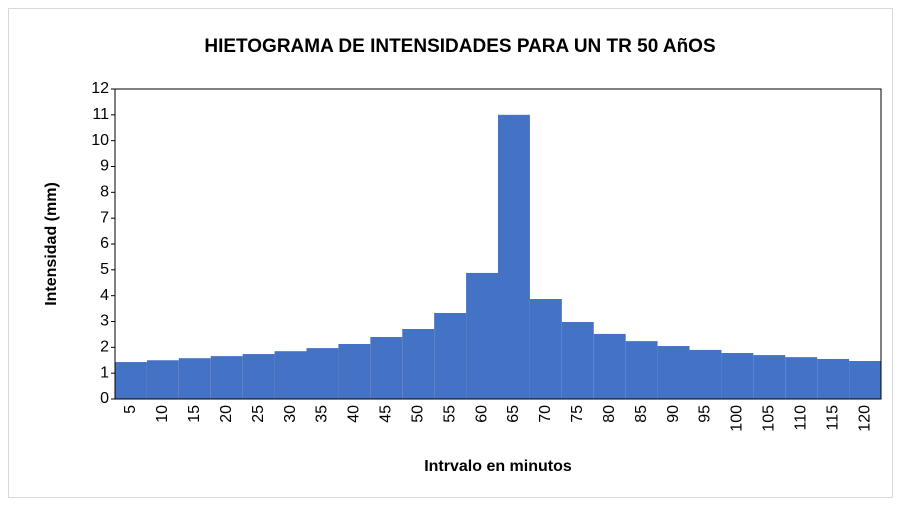 The height and width of the screenshot is (506, 901). What do you see at coordinates (545, 414) in the screenshot?
I see `x-tick-label: 70` at bounding box center [545, 414].